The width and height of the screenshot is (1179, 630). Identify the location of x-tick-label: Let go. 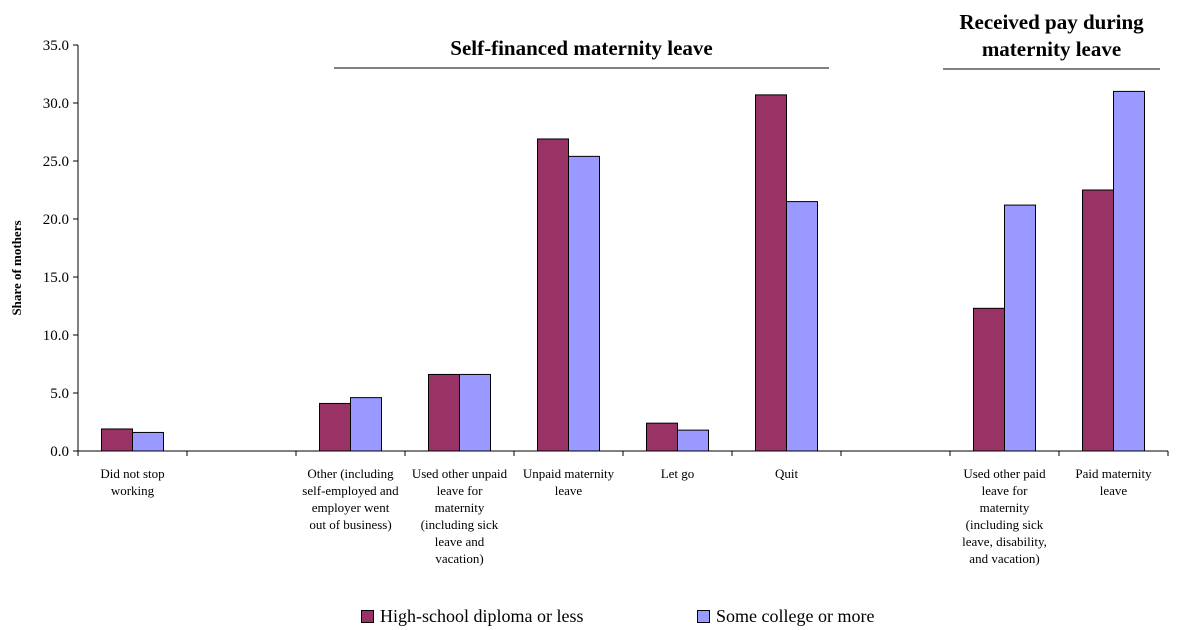
(678, 473).